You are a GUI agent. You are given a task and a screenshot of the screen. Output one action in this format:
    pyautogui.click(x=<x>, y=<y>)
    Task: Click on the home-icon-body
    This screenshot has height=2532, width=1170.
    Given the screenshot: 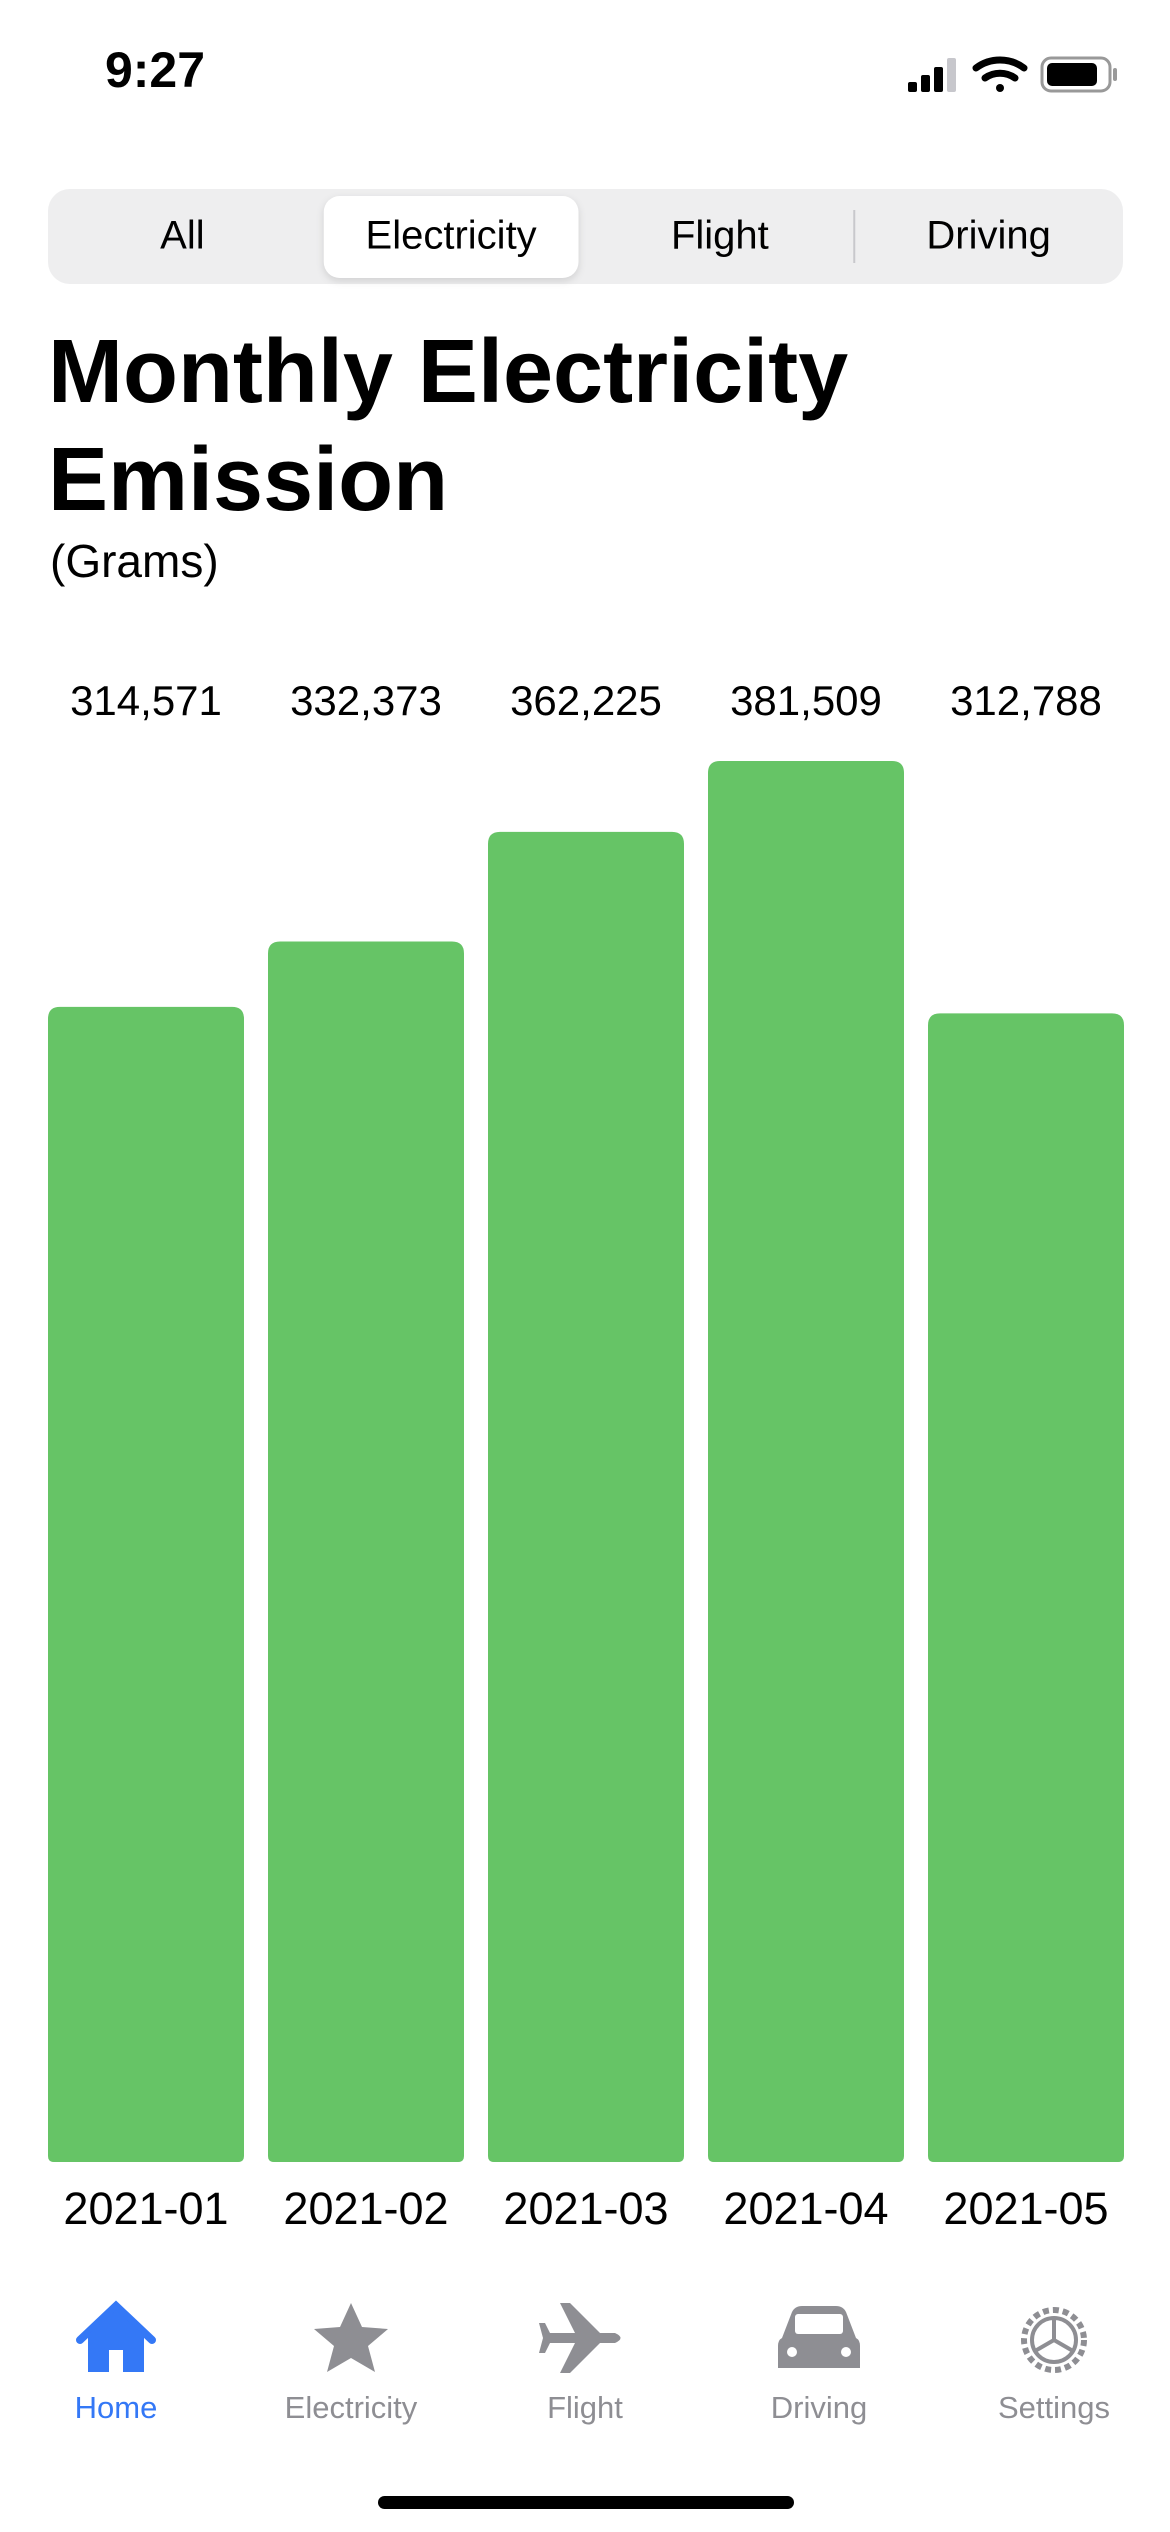 What is the action you would take?
    pyautogui.click(x=116, y=2341)
    